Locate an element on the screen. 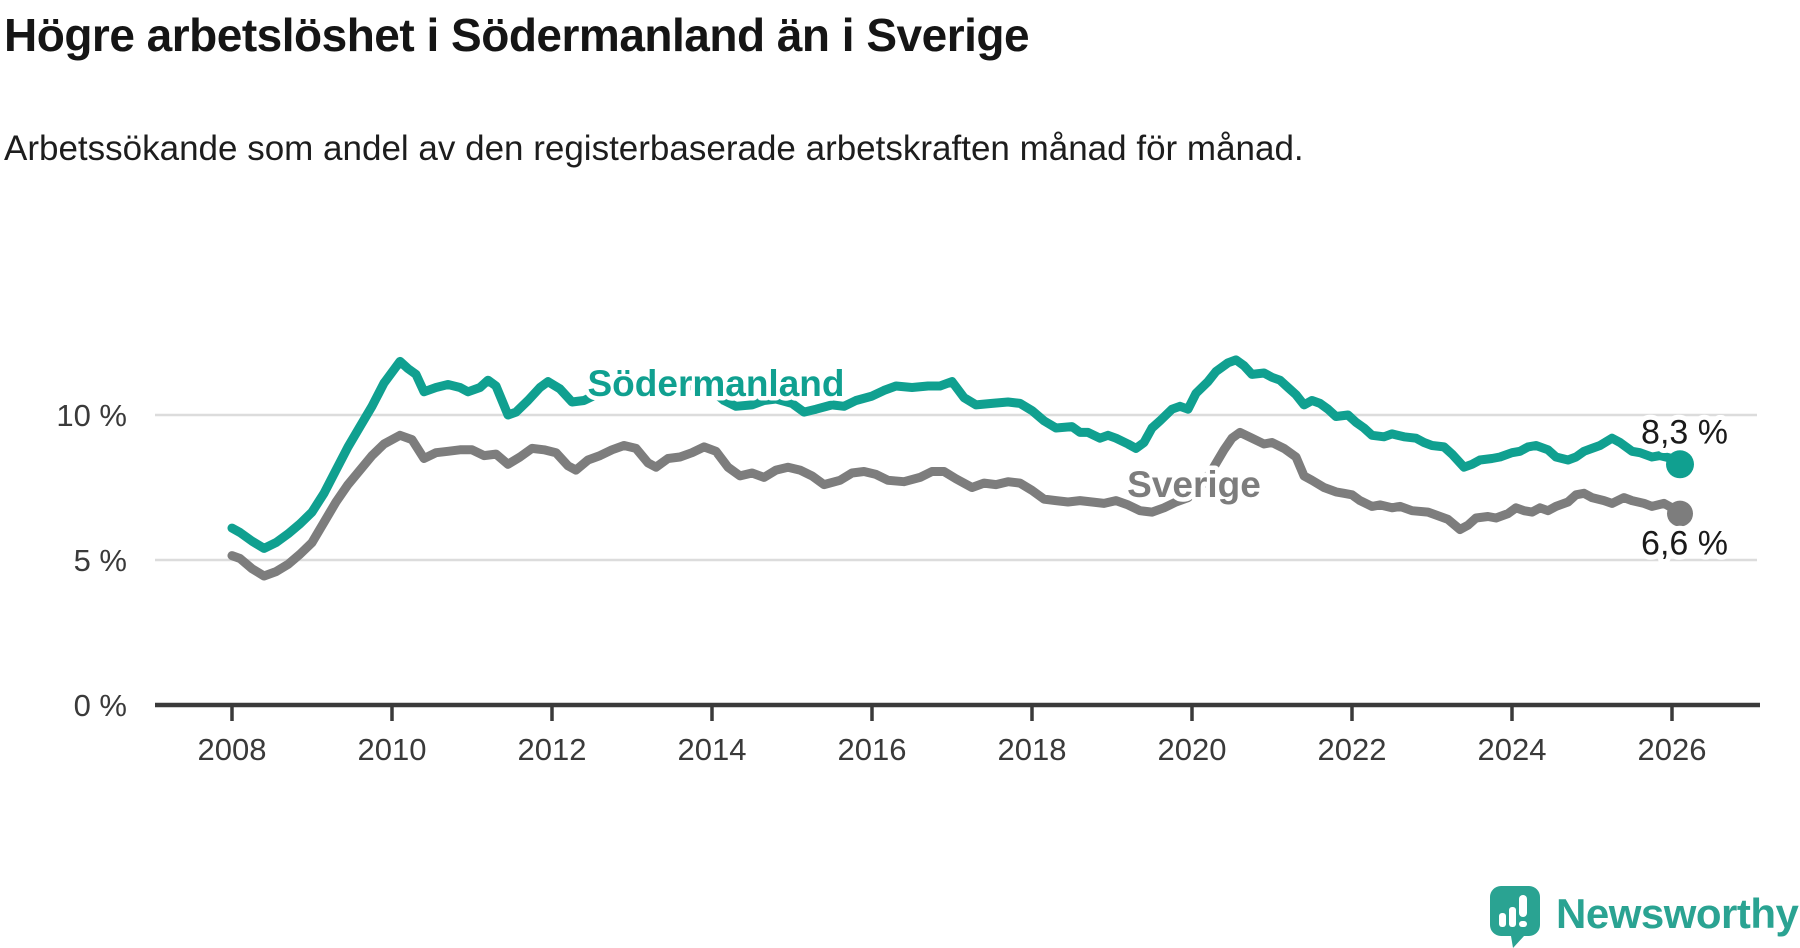 The image size is (1800, 948). series-end-value-label: 8,3 % is located at coordinates (1684, 432).